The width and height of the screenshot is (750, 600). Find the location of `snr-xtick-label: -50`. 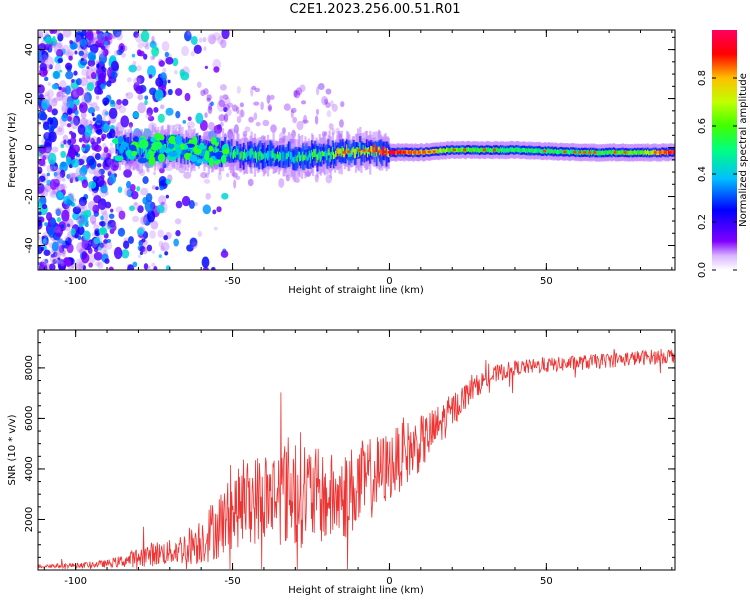

snr-xtick-label: -50 is located at coordinates (232, 581).